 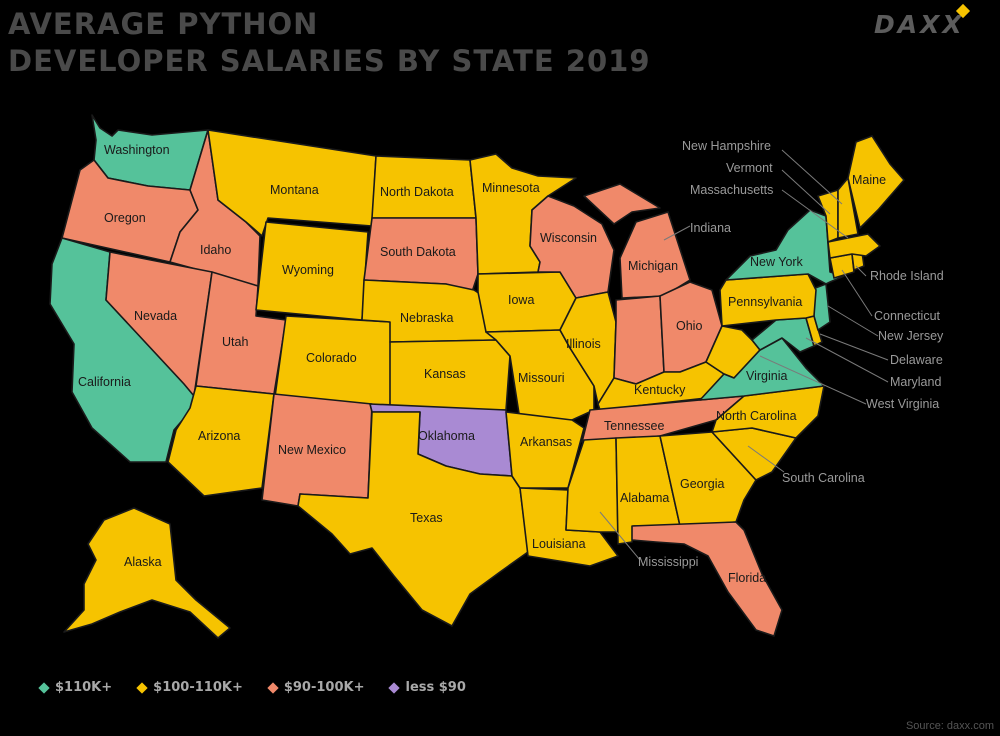 I want to click on source-credit: Source: daxx.com, so click(x=949, y=726).